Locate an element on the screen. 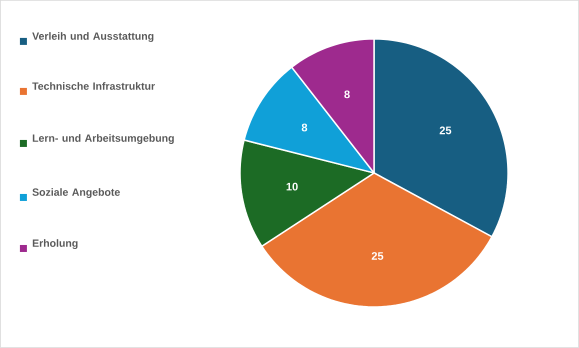  data-label: 10 is located at coordinates (292, 186).